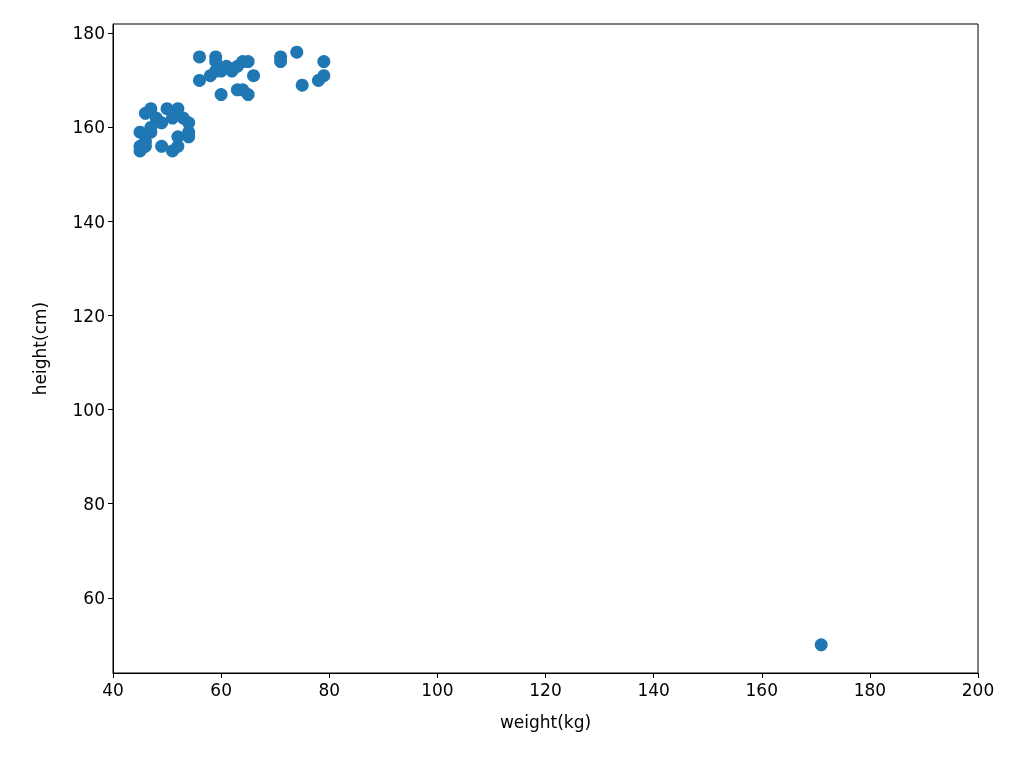 This screenshot has height=768, width=1024. I want to click on x-tick-label: 200, so click(978, 689).